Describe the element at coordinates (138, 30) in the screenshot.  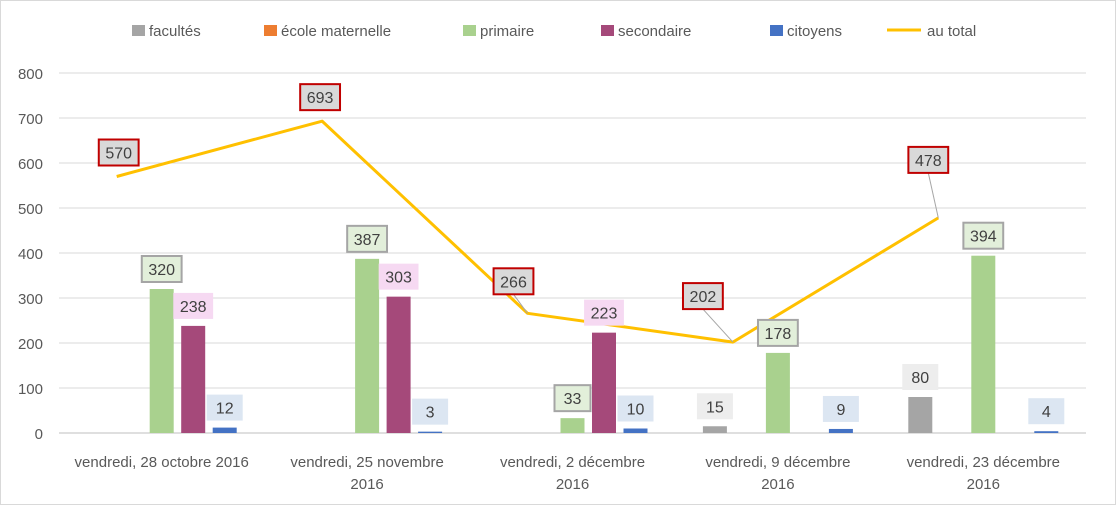
I see `legend-swatch-facultes` at that location.